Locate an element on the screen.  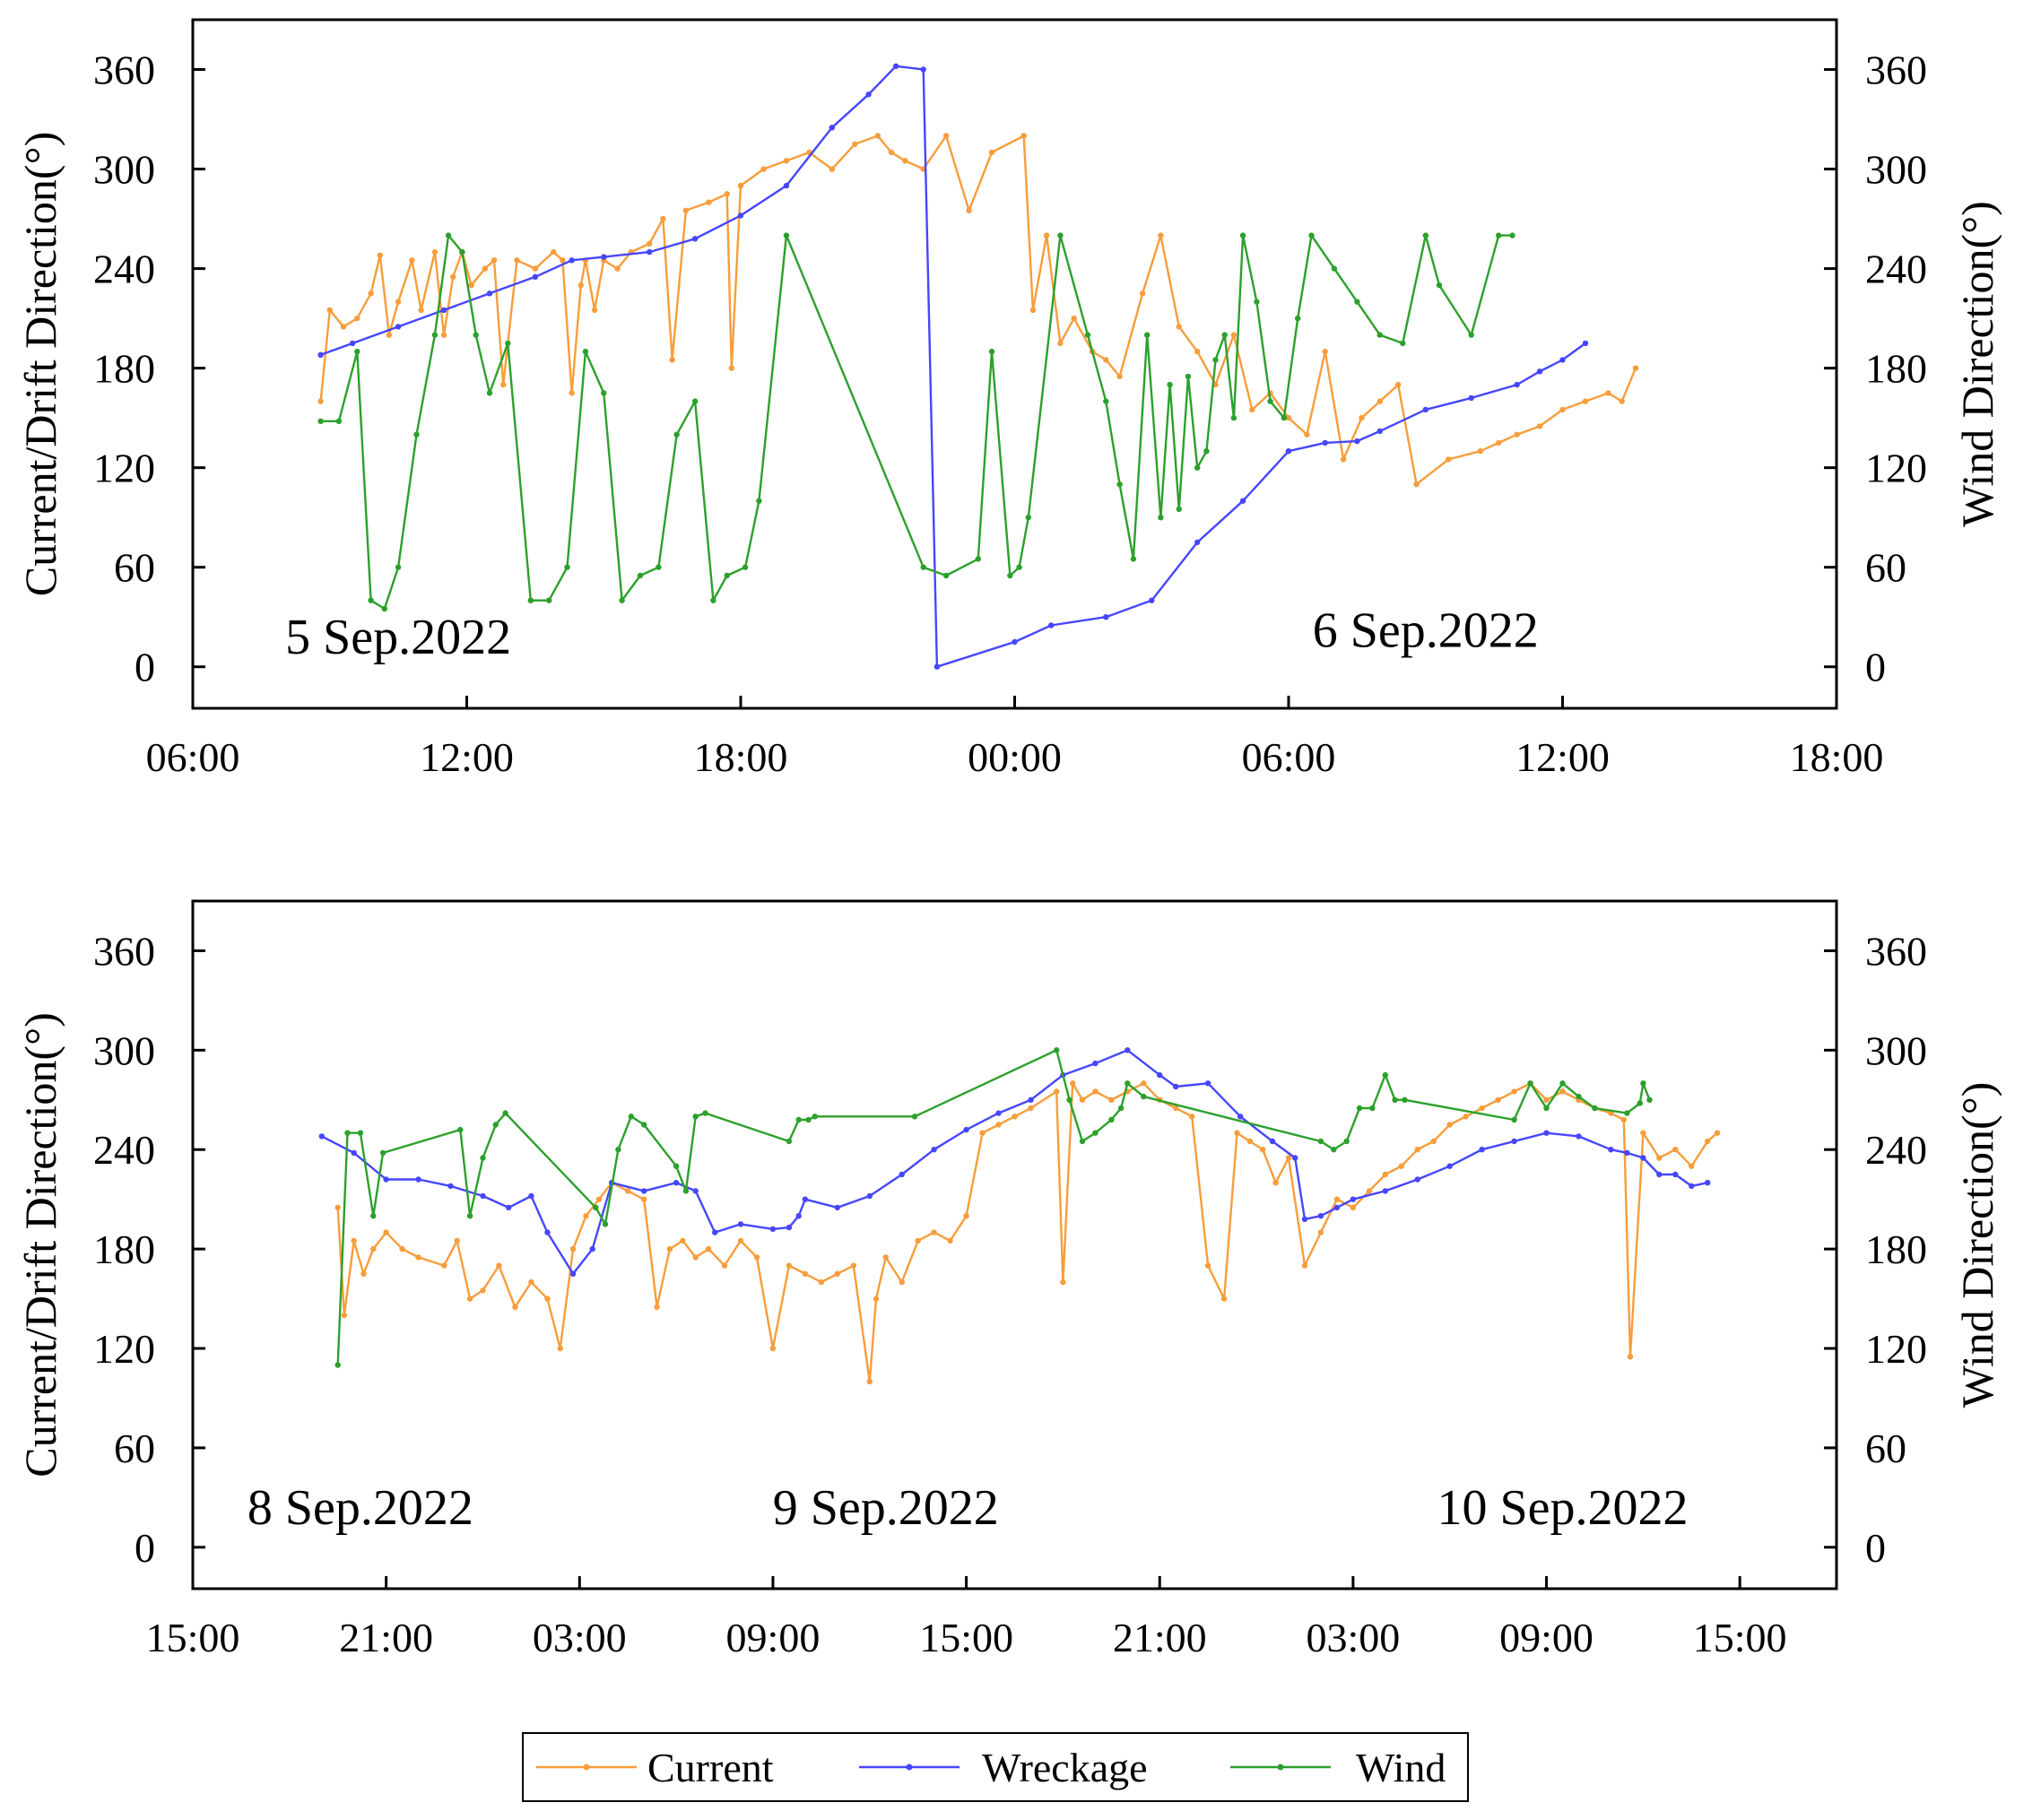
x-tick-label: 09:00 is located at coordinates (773, 1638).